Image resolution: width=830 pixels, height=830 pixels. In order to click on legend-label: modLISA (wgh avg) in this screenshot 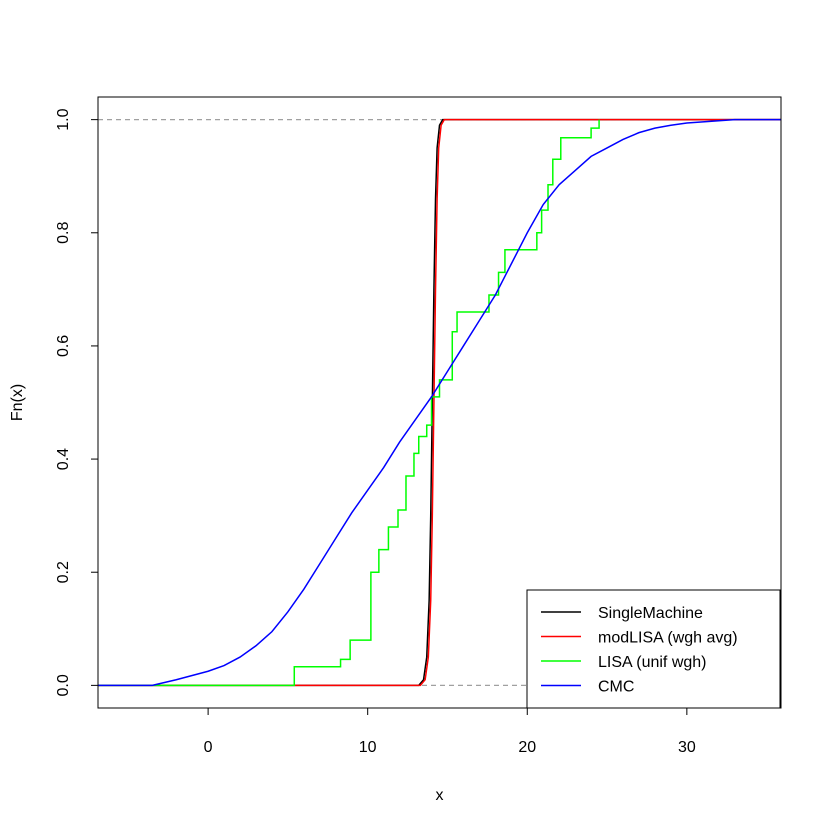, I will do `click(668, 638)`.